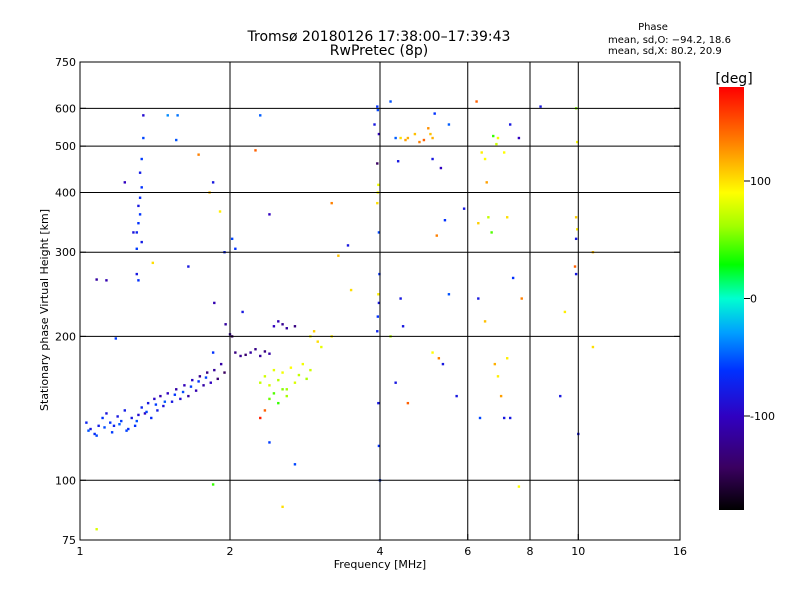  Describe the element at coordinates (65, 108) in the screenshot. I see `y-tick-label: 600` at that location.